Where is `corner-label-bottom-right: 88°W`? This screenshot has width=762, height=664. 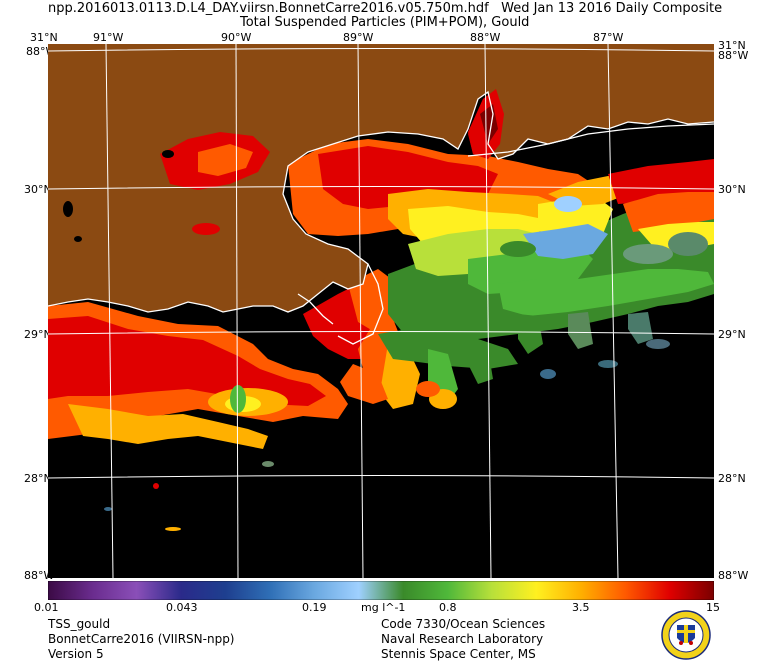
corner-label-bottom-right: 88°W is located at coordinates (733, 575).